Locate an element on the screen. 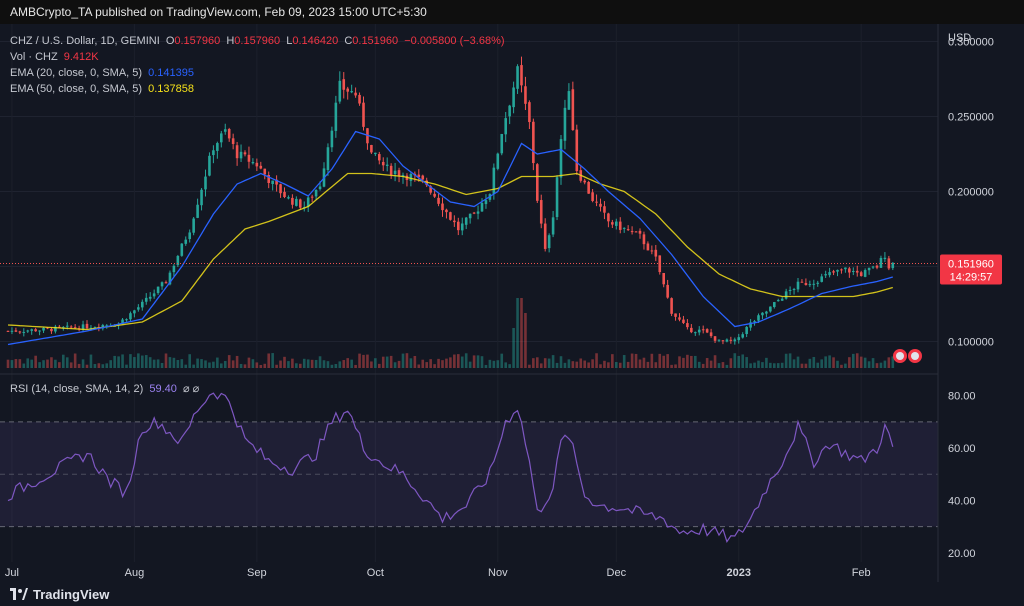 The image size is (1024, 606). legend-vol-label: Vol · CHZ is located at coordinates (34, 57).